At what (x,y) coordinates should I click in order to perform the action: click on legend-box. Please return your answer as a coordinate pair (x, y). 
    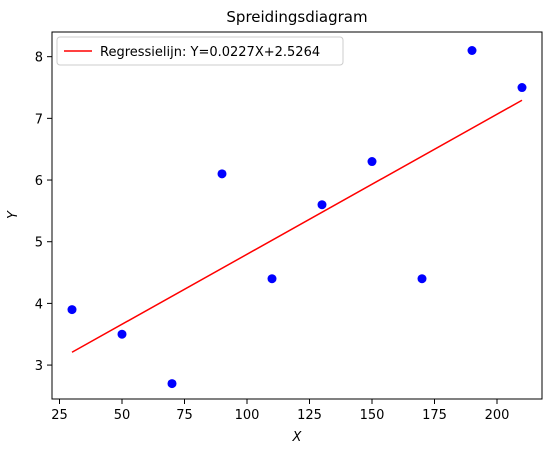
    Looking at the image, I should click on (200, 51).